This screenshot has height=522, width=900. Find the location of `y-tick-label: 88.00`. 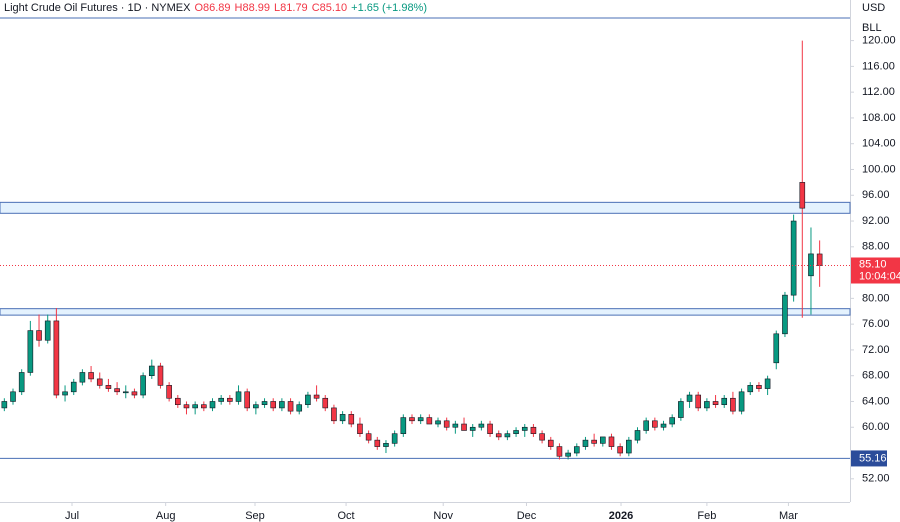

y-tick-label: 88.00 is located at coordinates (876, 247).